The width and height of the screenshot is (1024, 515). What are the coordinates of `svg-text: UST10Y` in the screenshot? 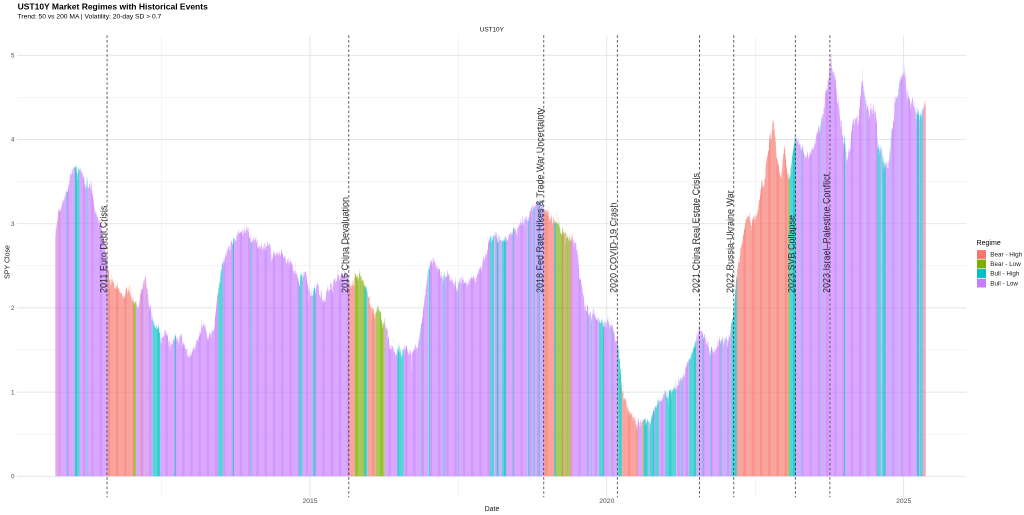 It's located at (492, 29).